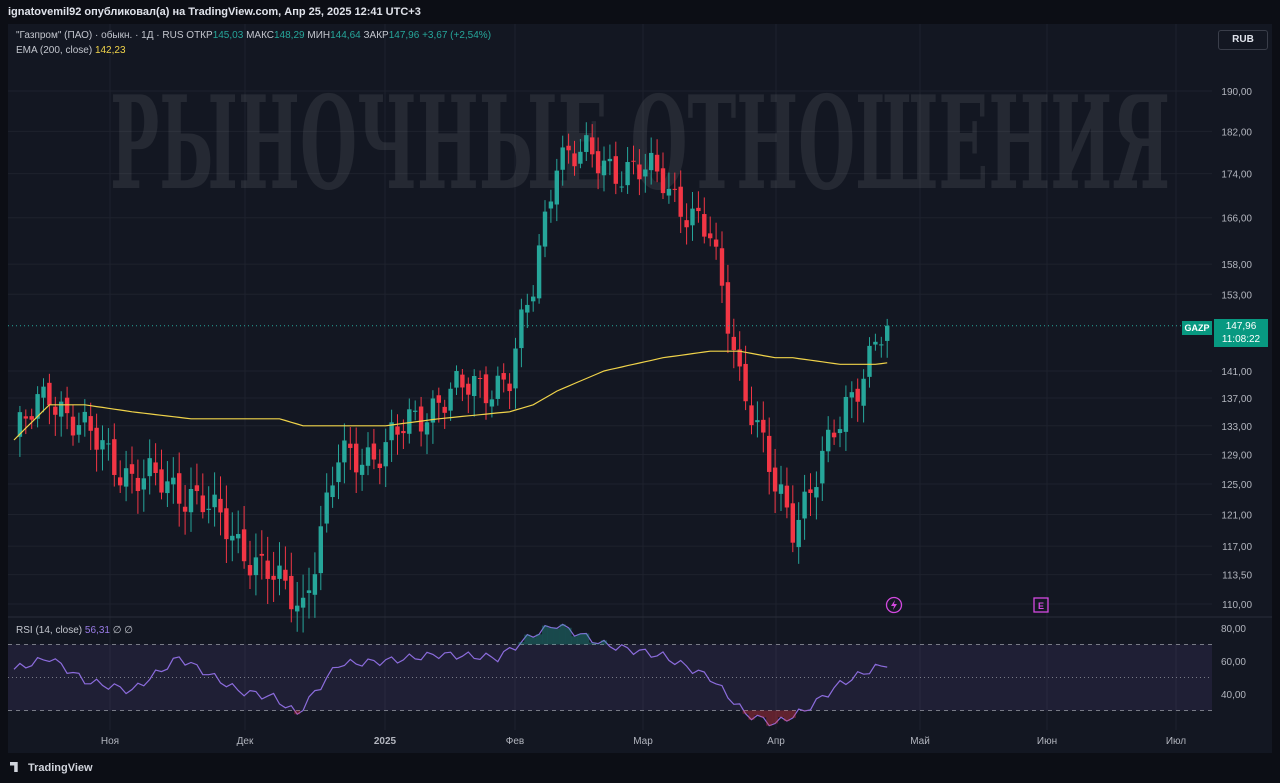 Image resolution: width=1280 pixels, height=783 pixels. Describe the element at coordinates (1236, 92) in the screenshot. I see `price-tick-label: 190,00` at that location.